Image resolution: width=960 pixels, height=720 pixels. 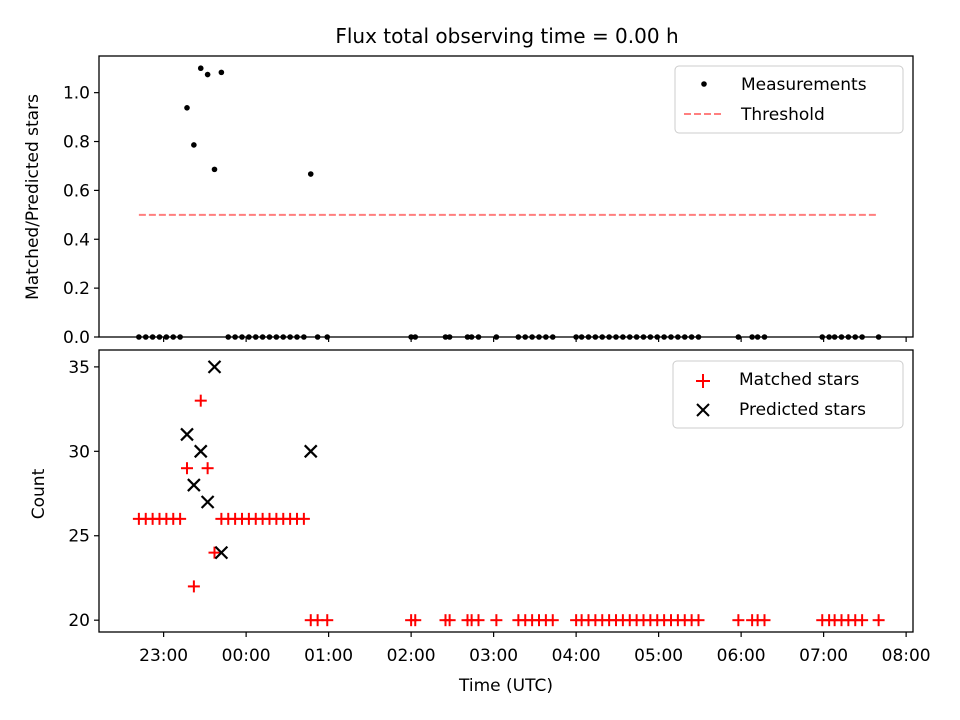 I want to click on top-legend: Measurements Threshold, so click(x=789, y=99).